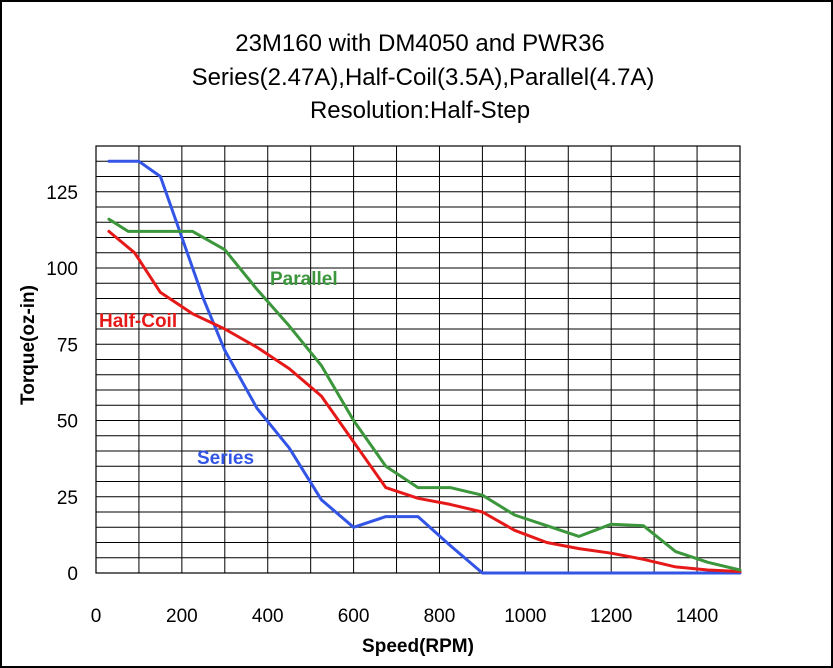  I want to click on x-tick-label: 600, so click(354, 616).